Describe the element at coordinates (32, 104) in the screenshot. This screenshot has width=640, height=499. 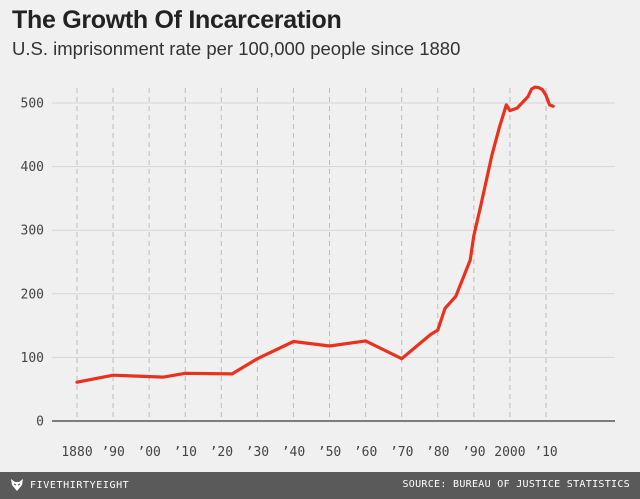
I see `y-tick-label: 500` at that location.